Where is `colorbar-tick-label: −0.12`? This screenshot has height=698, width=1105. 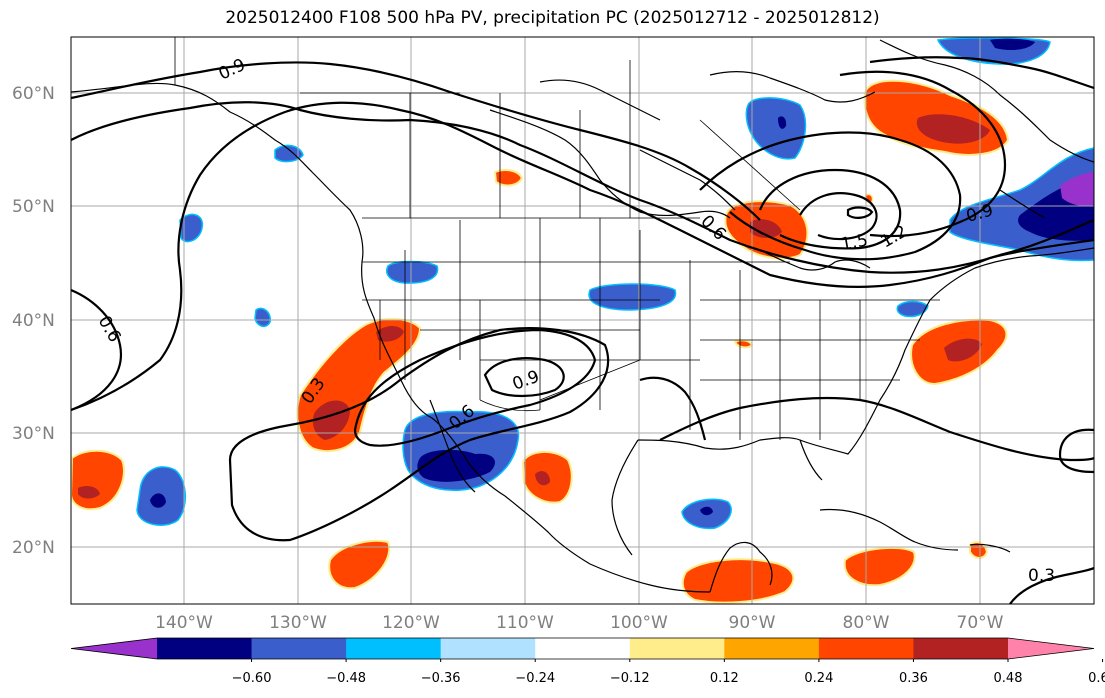 colorbar-tick-label: −0.12 is located at coordinates (630, 678).